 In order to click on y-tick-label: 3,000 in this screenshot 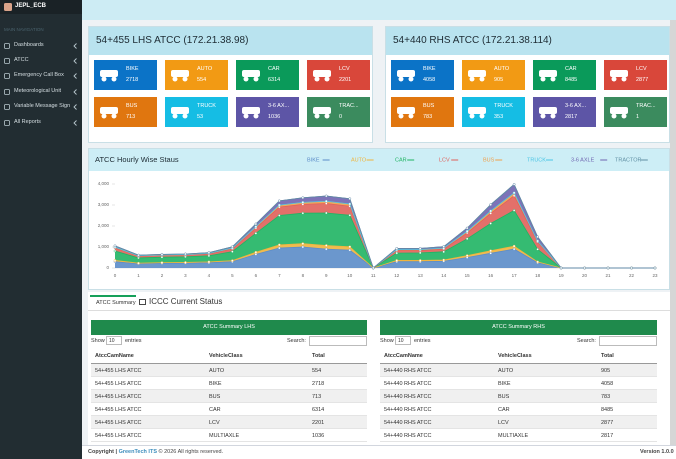, I will do `click(104, 204)`.